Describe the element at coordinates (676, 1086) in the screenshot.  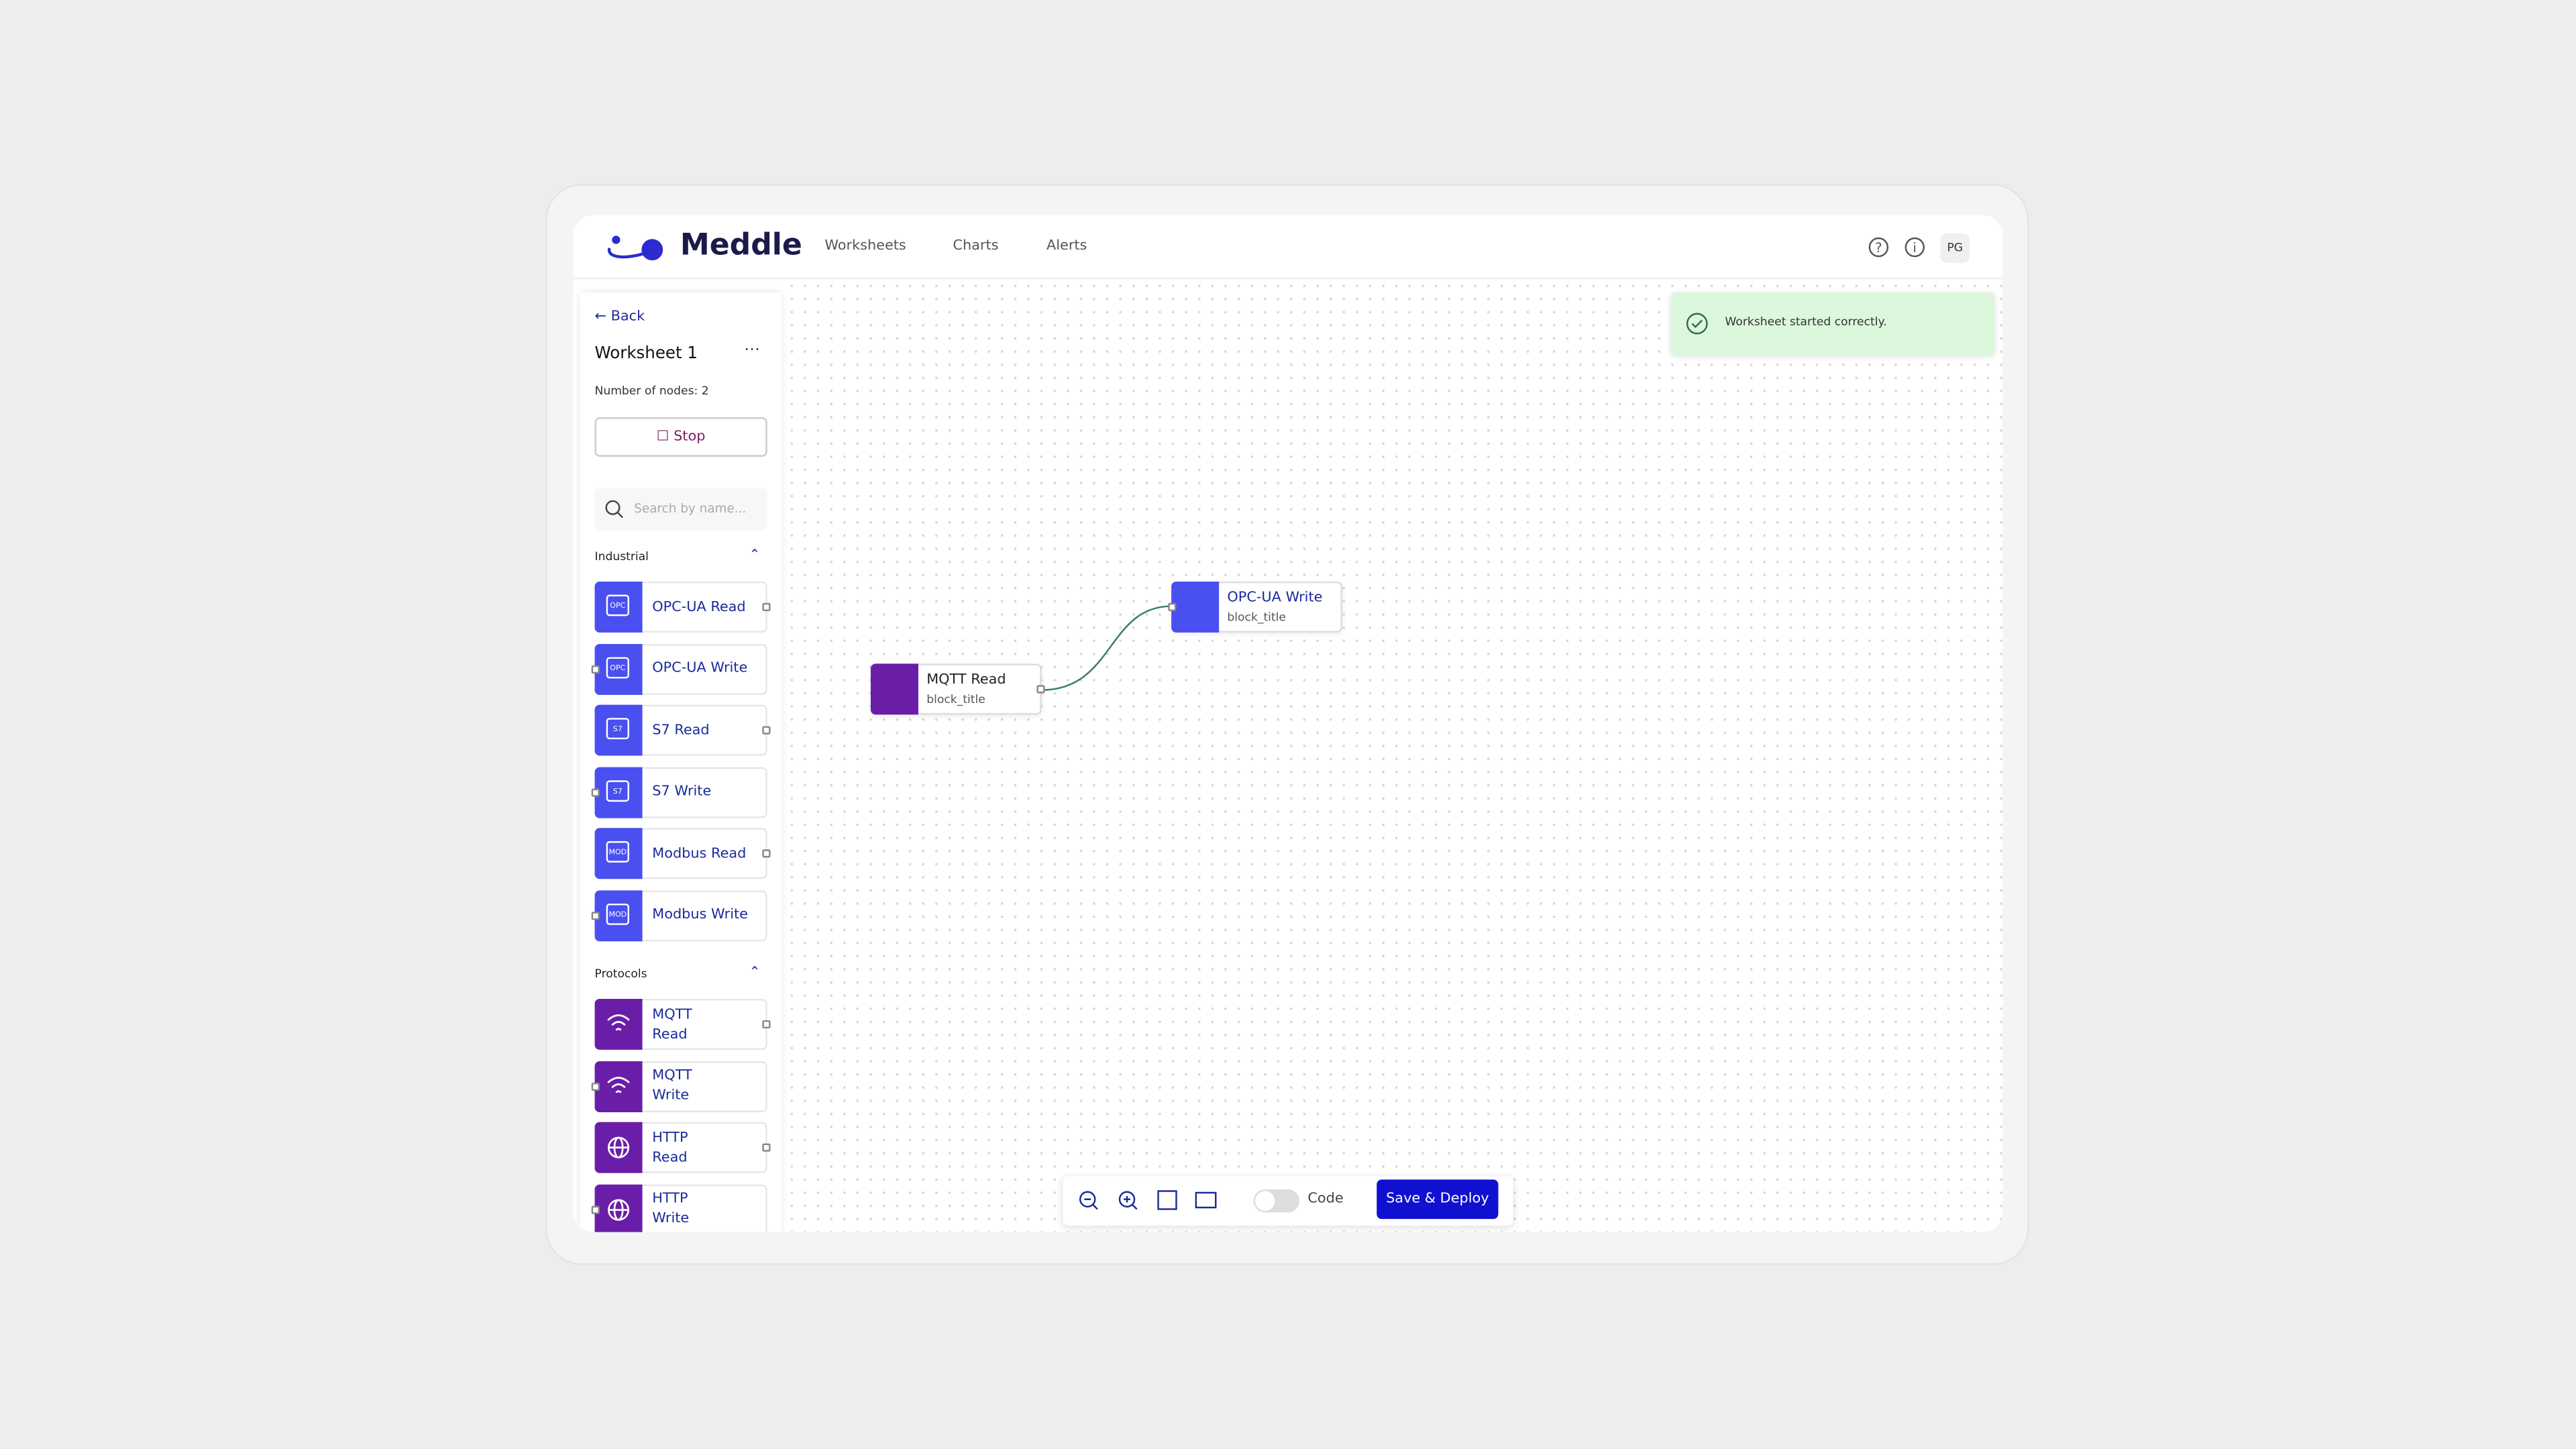
I see `item-label: MQTT Write` at that location.